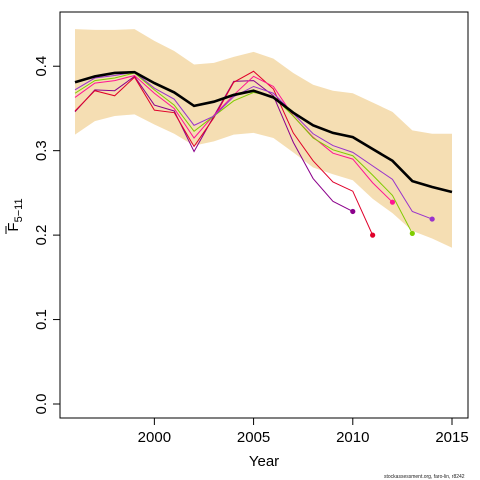  What do you see at coordinates (154, 437) in the screenshot?
I see `x-tick-label-2000: 2000` at bounding box center [154, 437].